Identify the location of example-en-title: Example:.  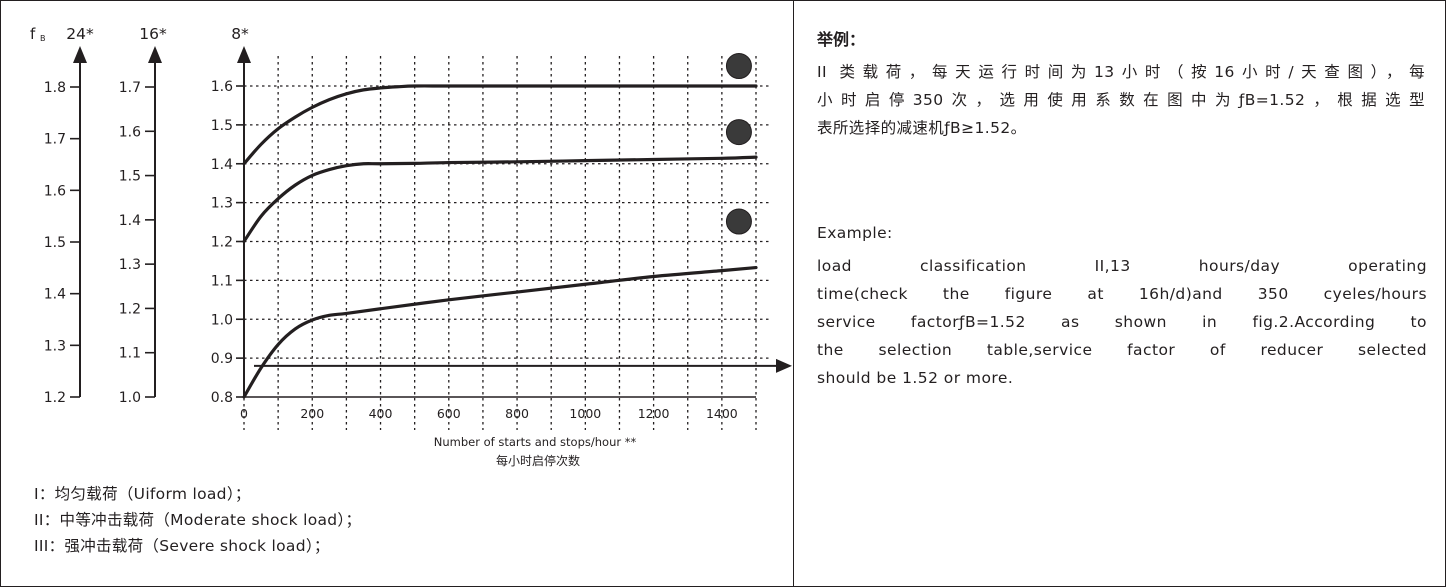
(855, 233).